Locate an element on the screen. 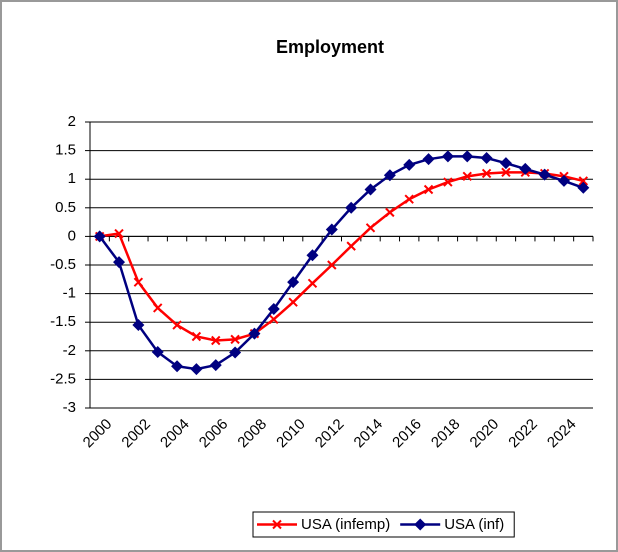 Image resolution: width=618 pixels, height=552 pixels. legend-label: USA (inf) is located at coordinates (474, 524).